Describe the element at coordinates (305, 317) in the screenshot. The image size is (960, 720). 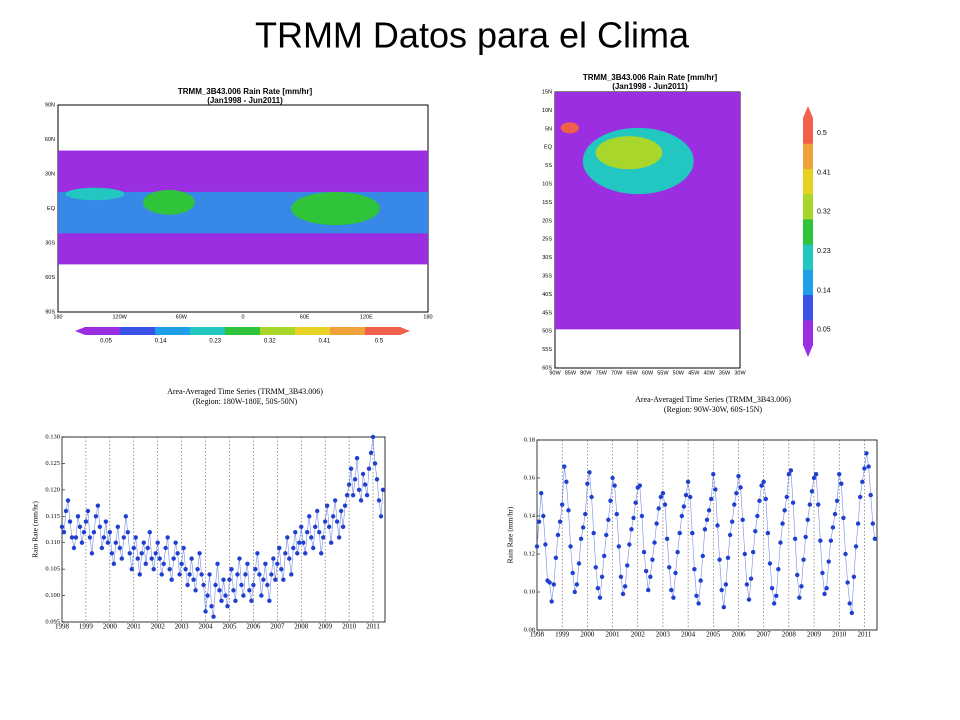
I see `lon-label: 60E` at that location.